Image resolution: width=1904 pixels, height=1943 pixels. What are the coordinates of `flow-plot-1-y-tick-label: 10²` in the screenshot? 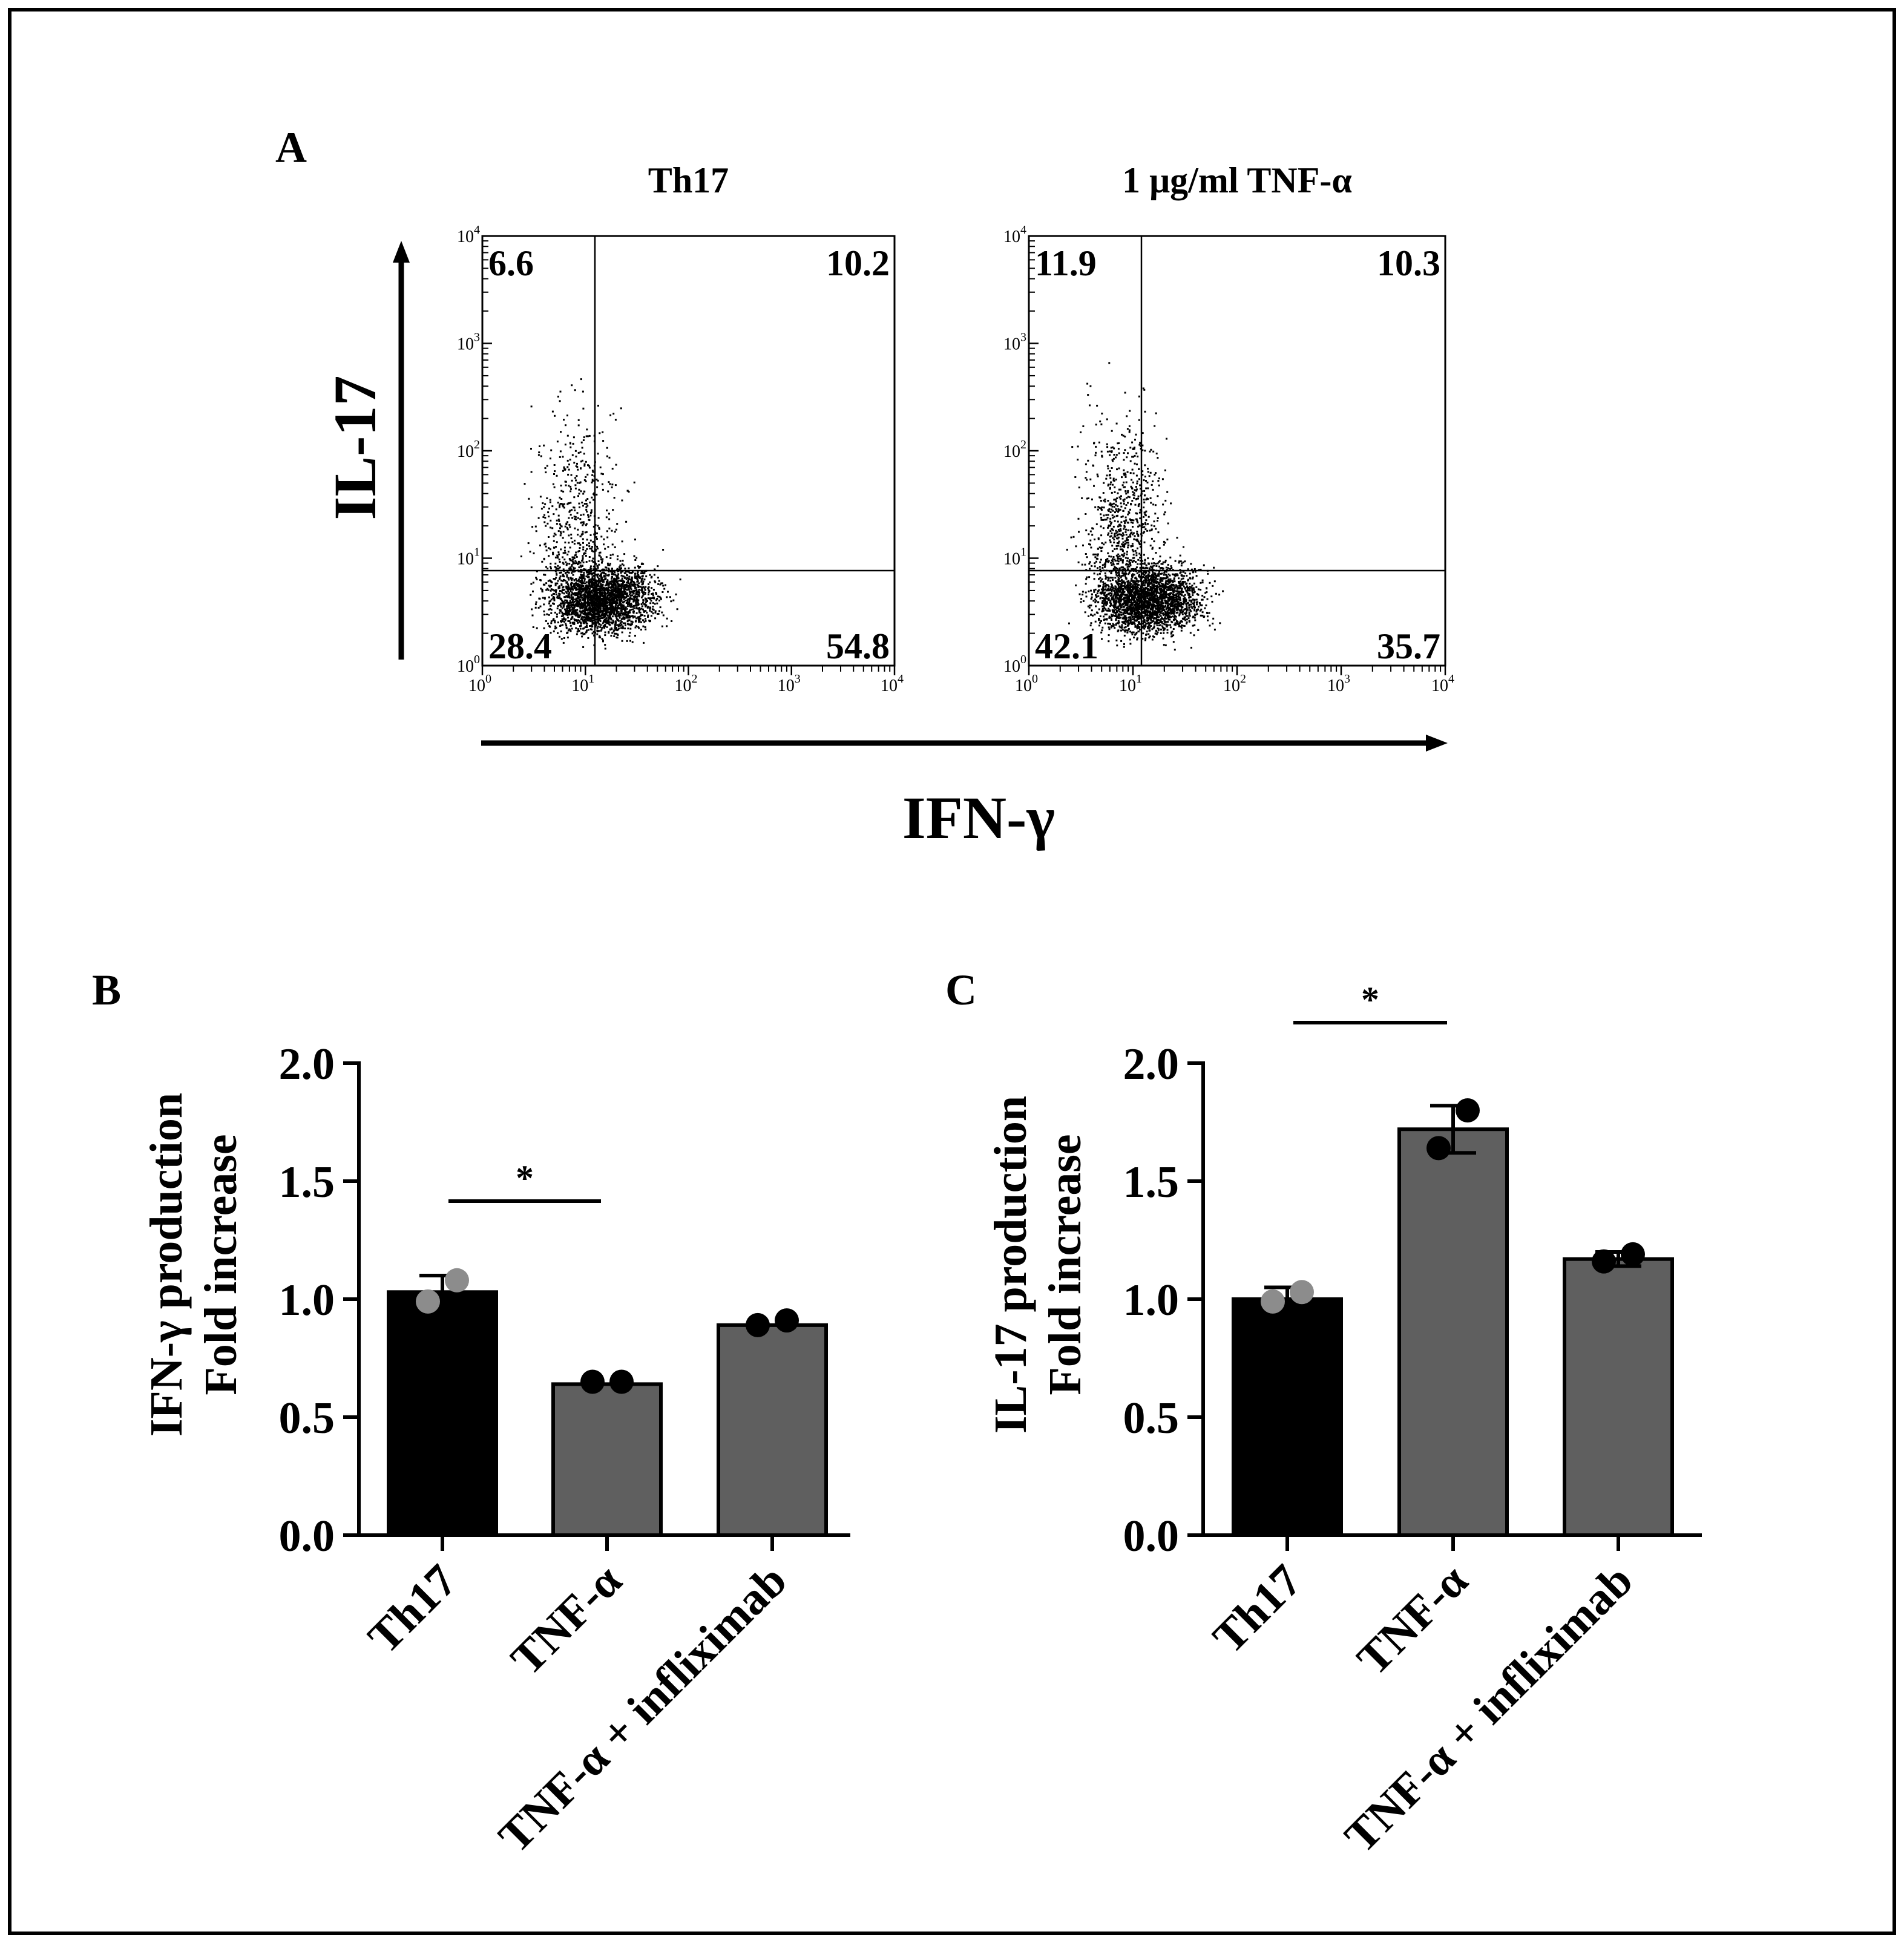 It's located at (468, 449).